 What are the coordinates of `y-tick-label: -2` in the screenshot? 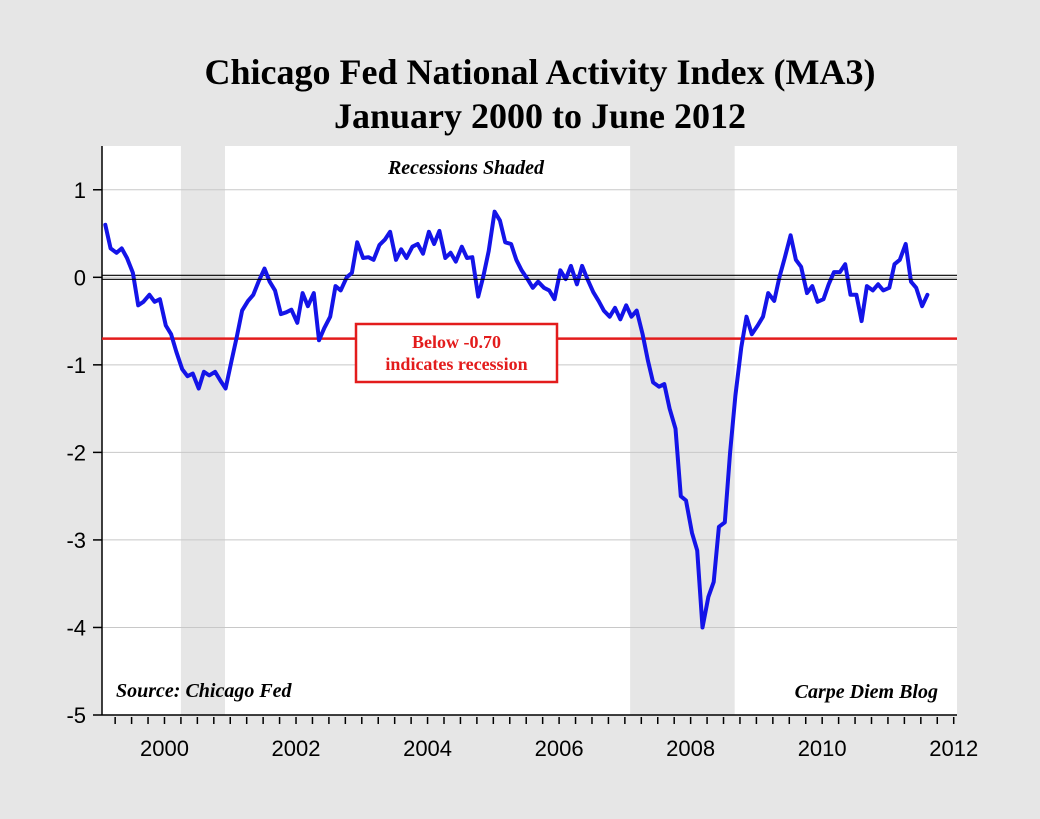 It's located at (76, 452).